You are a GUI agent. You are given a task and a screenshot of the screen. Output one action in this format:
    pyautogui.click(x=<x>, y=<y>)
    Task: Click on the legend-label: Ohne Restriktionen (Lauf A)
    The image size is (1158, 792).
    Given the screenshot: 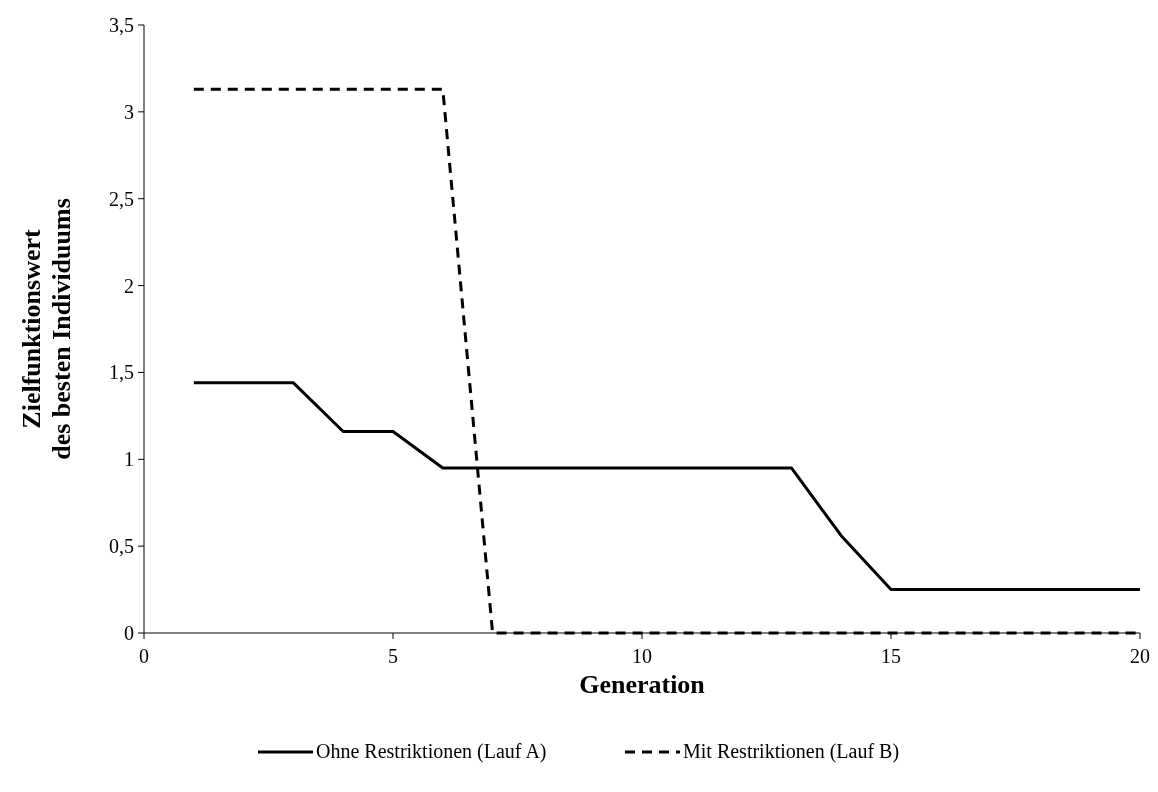 What is the action you would take?
    pyautogui.click(x=431, y=751)
    